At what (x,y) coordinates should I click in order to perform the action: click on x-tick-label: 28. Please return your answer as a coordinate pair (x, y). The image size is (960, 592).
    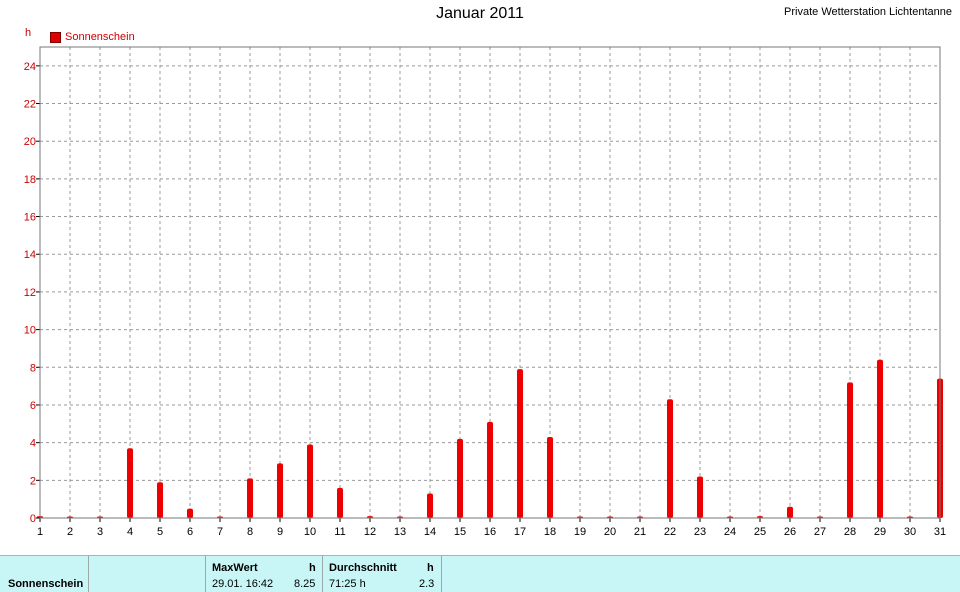
    Looking at the image, I should click on (850, 532).